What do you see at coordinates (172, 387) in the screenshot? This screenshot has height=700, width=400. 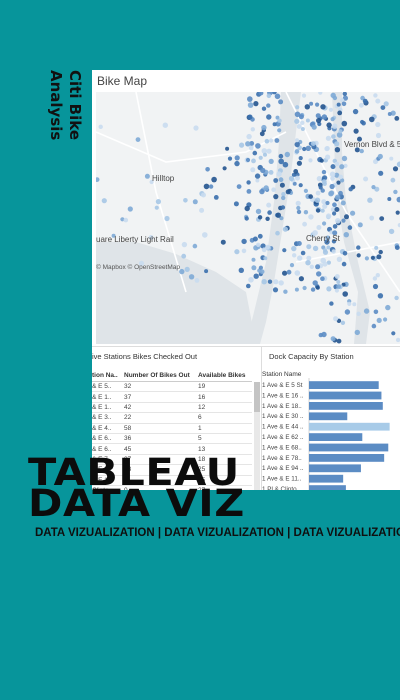 I see `table-row: & E 5.. 32 19` at bounding box center [172, 387].